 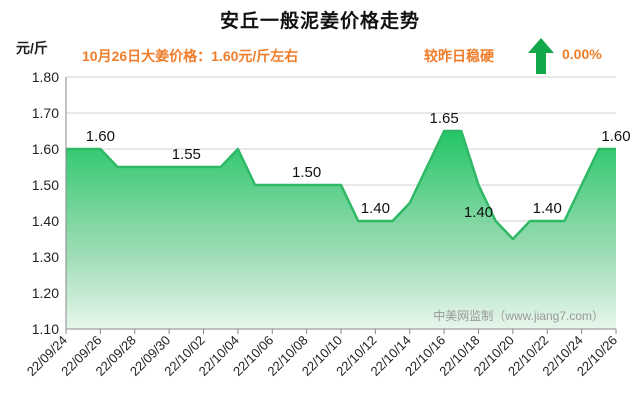 I want to click on change-percent: 0.00%, so click(x=582, y=54).